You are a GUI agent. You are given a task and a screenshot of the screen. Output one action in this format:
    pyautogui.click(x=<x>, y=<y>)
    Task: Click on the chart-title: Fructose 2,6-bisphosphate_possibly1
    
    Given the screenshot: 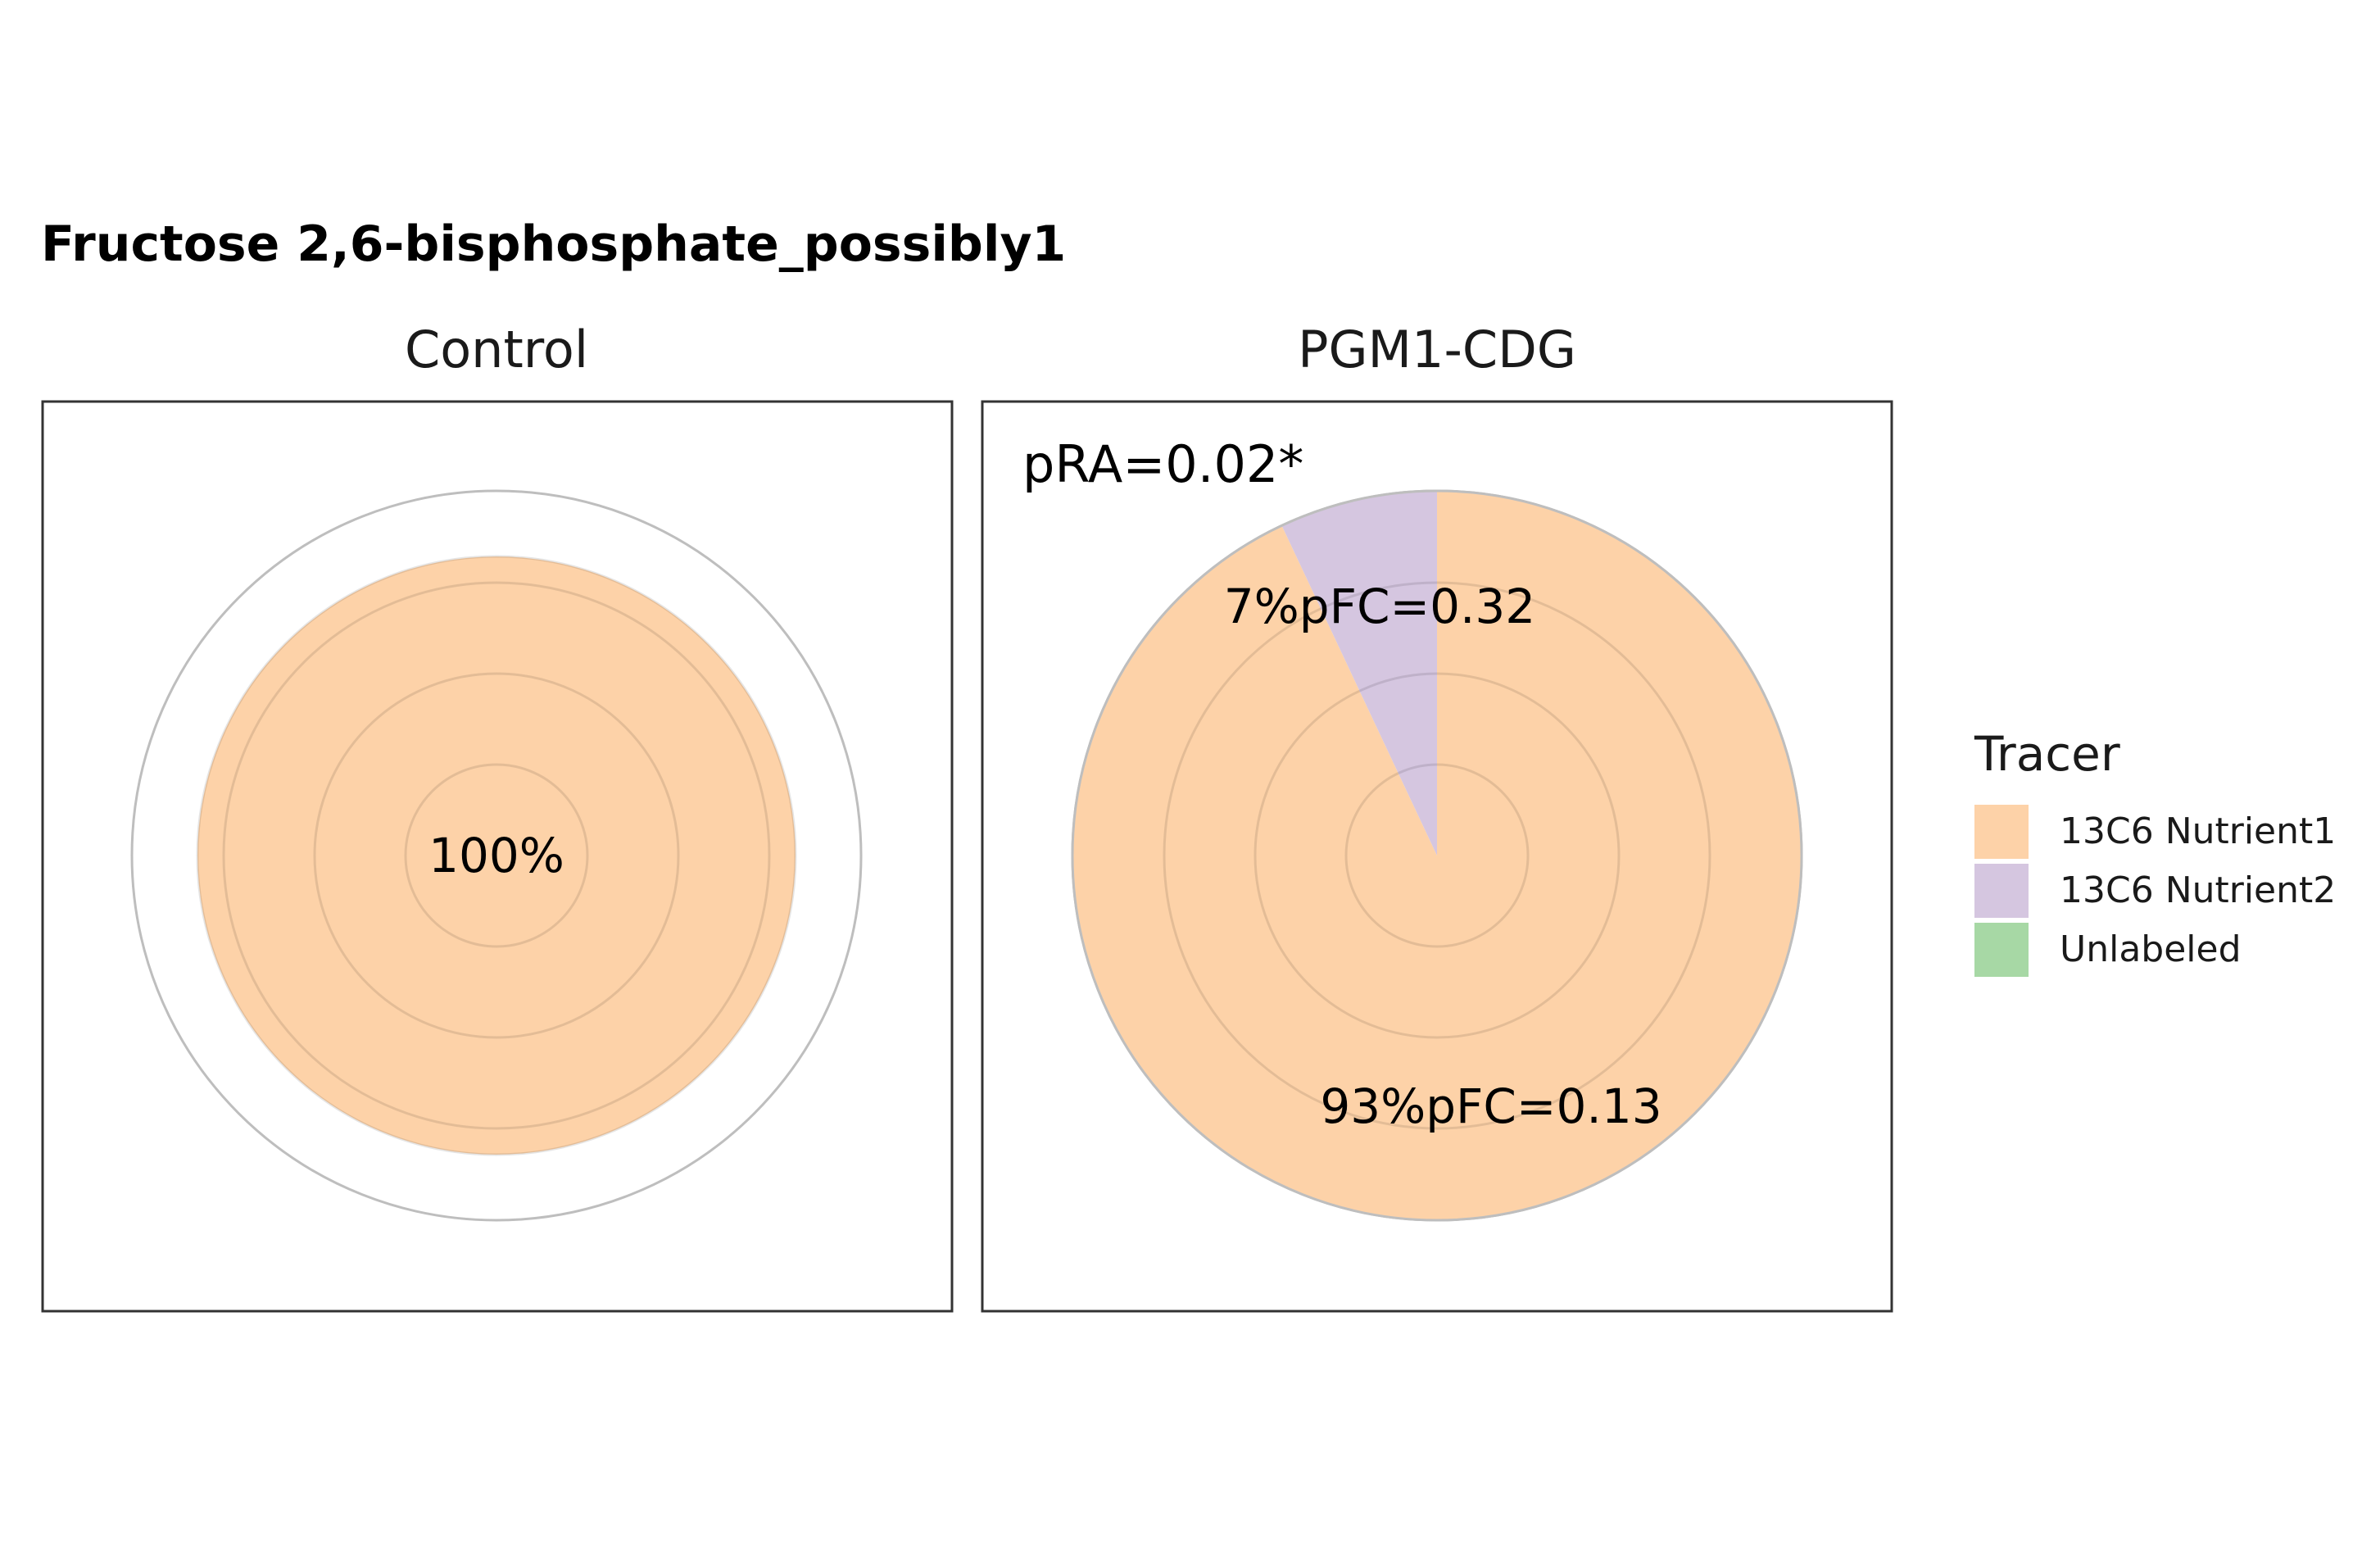 What is the action you would take?
    pyautogui.click(x=553, y=244)
    